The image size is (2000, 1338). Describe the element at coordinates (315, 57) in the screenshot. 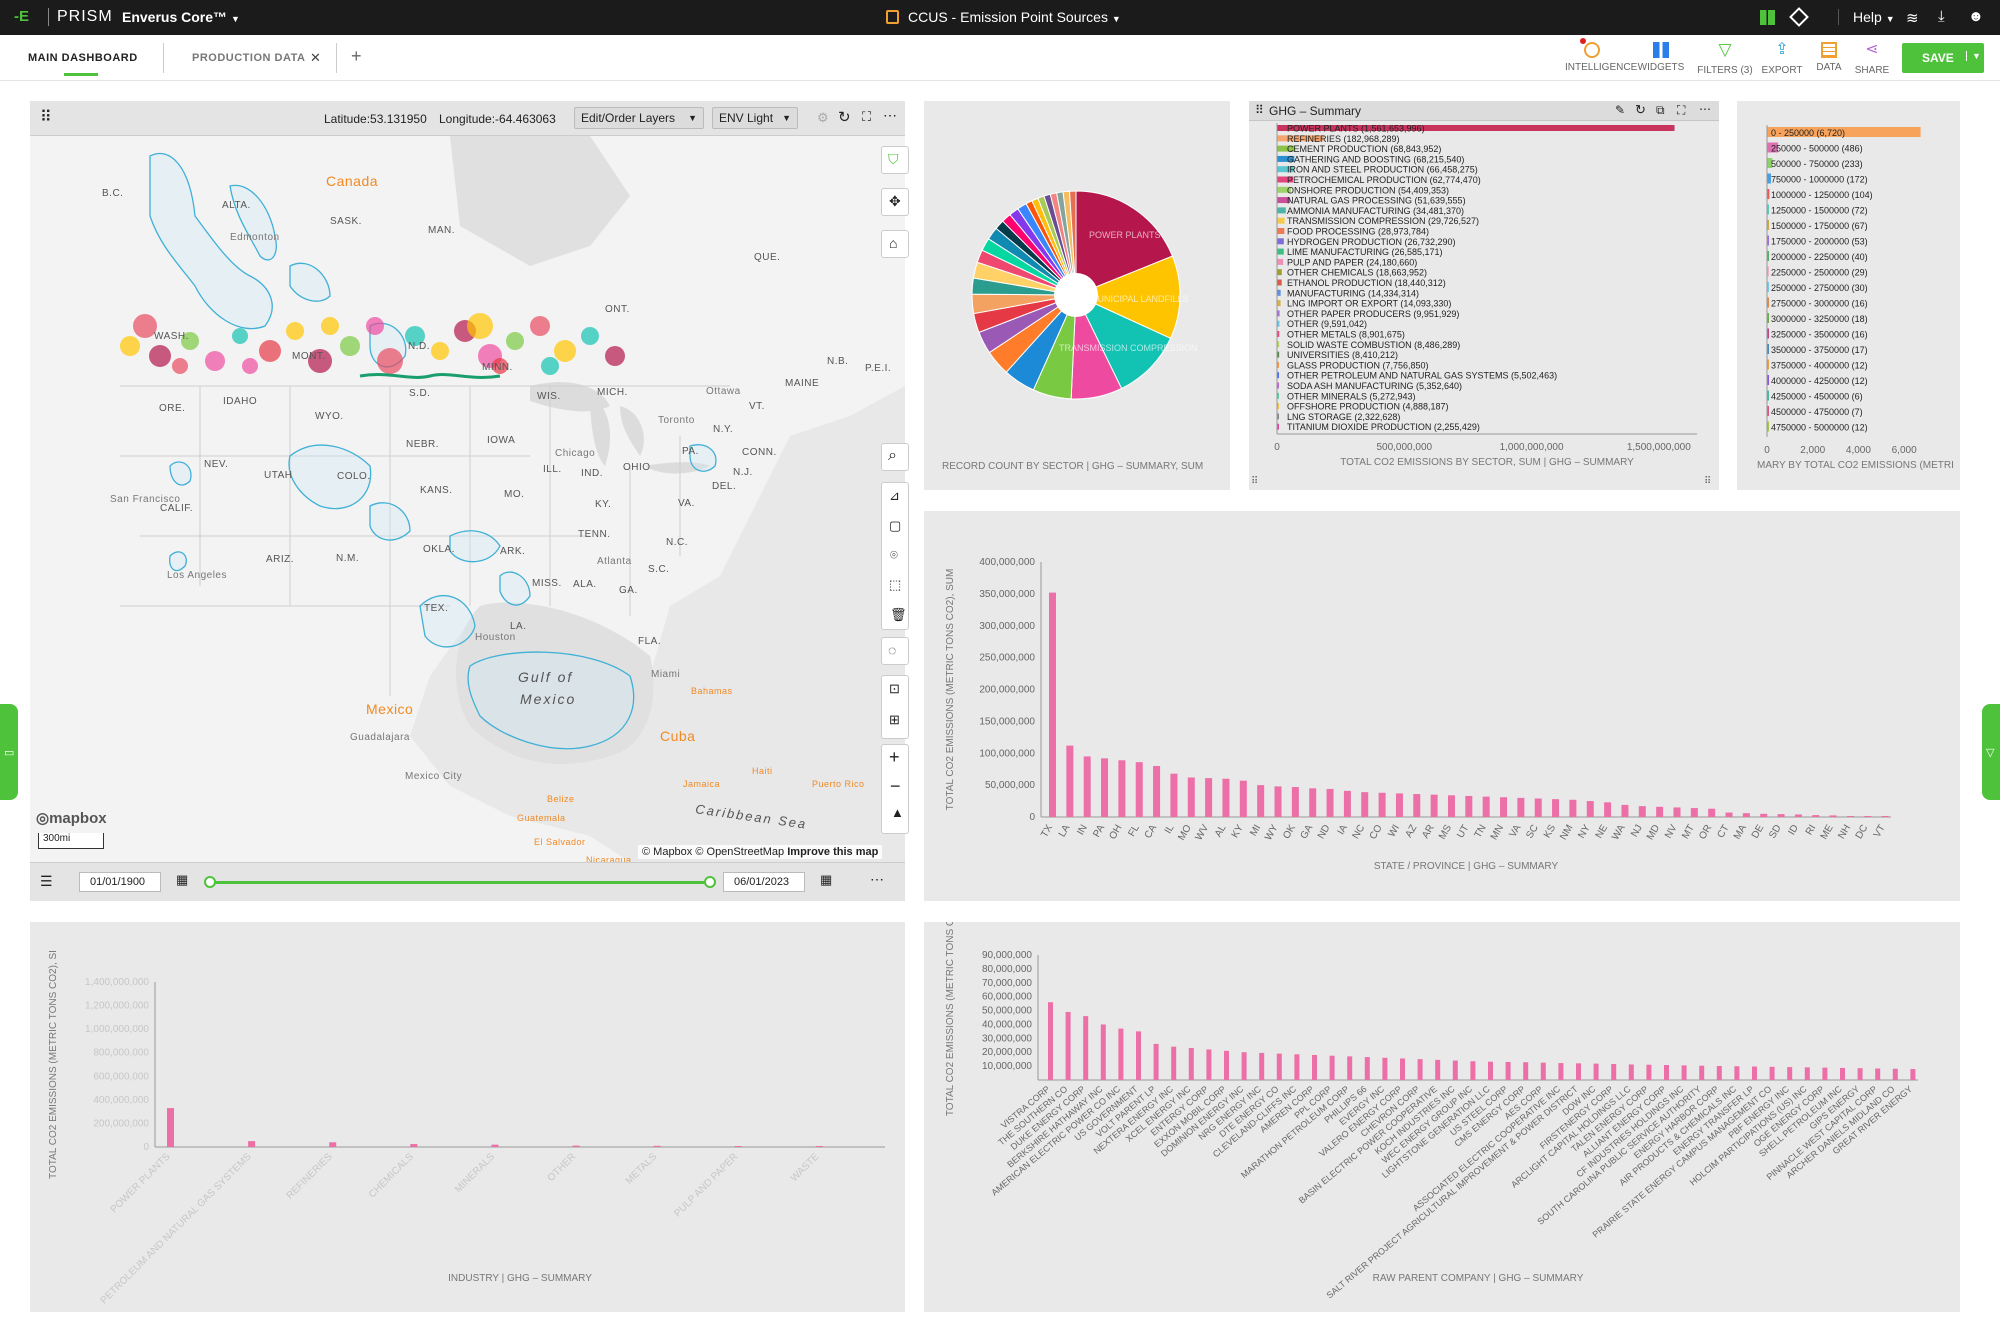

I see `close-tab-icon: ✕` at that location.